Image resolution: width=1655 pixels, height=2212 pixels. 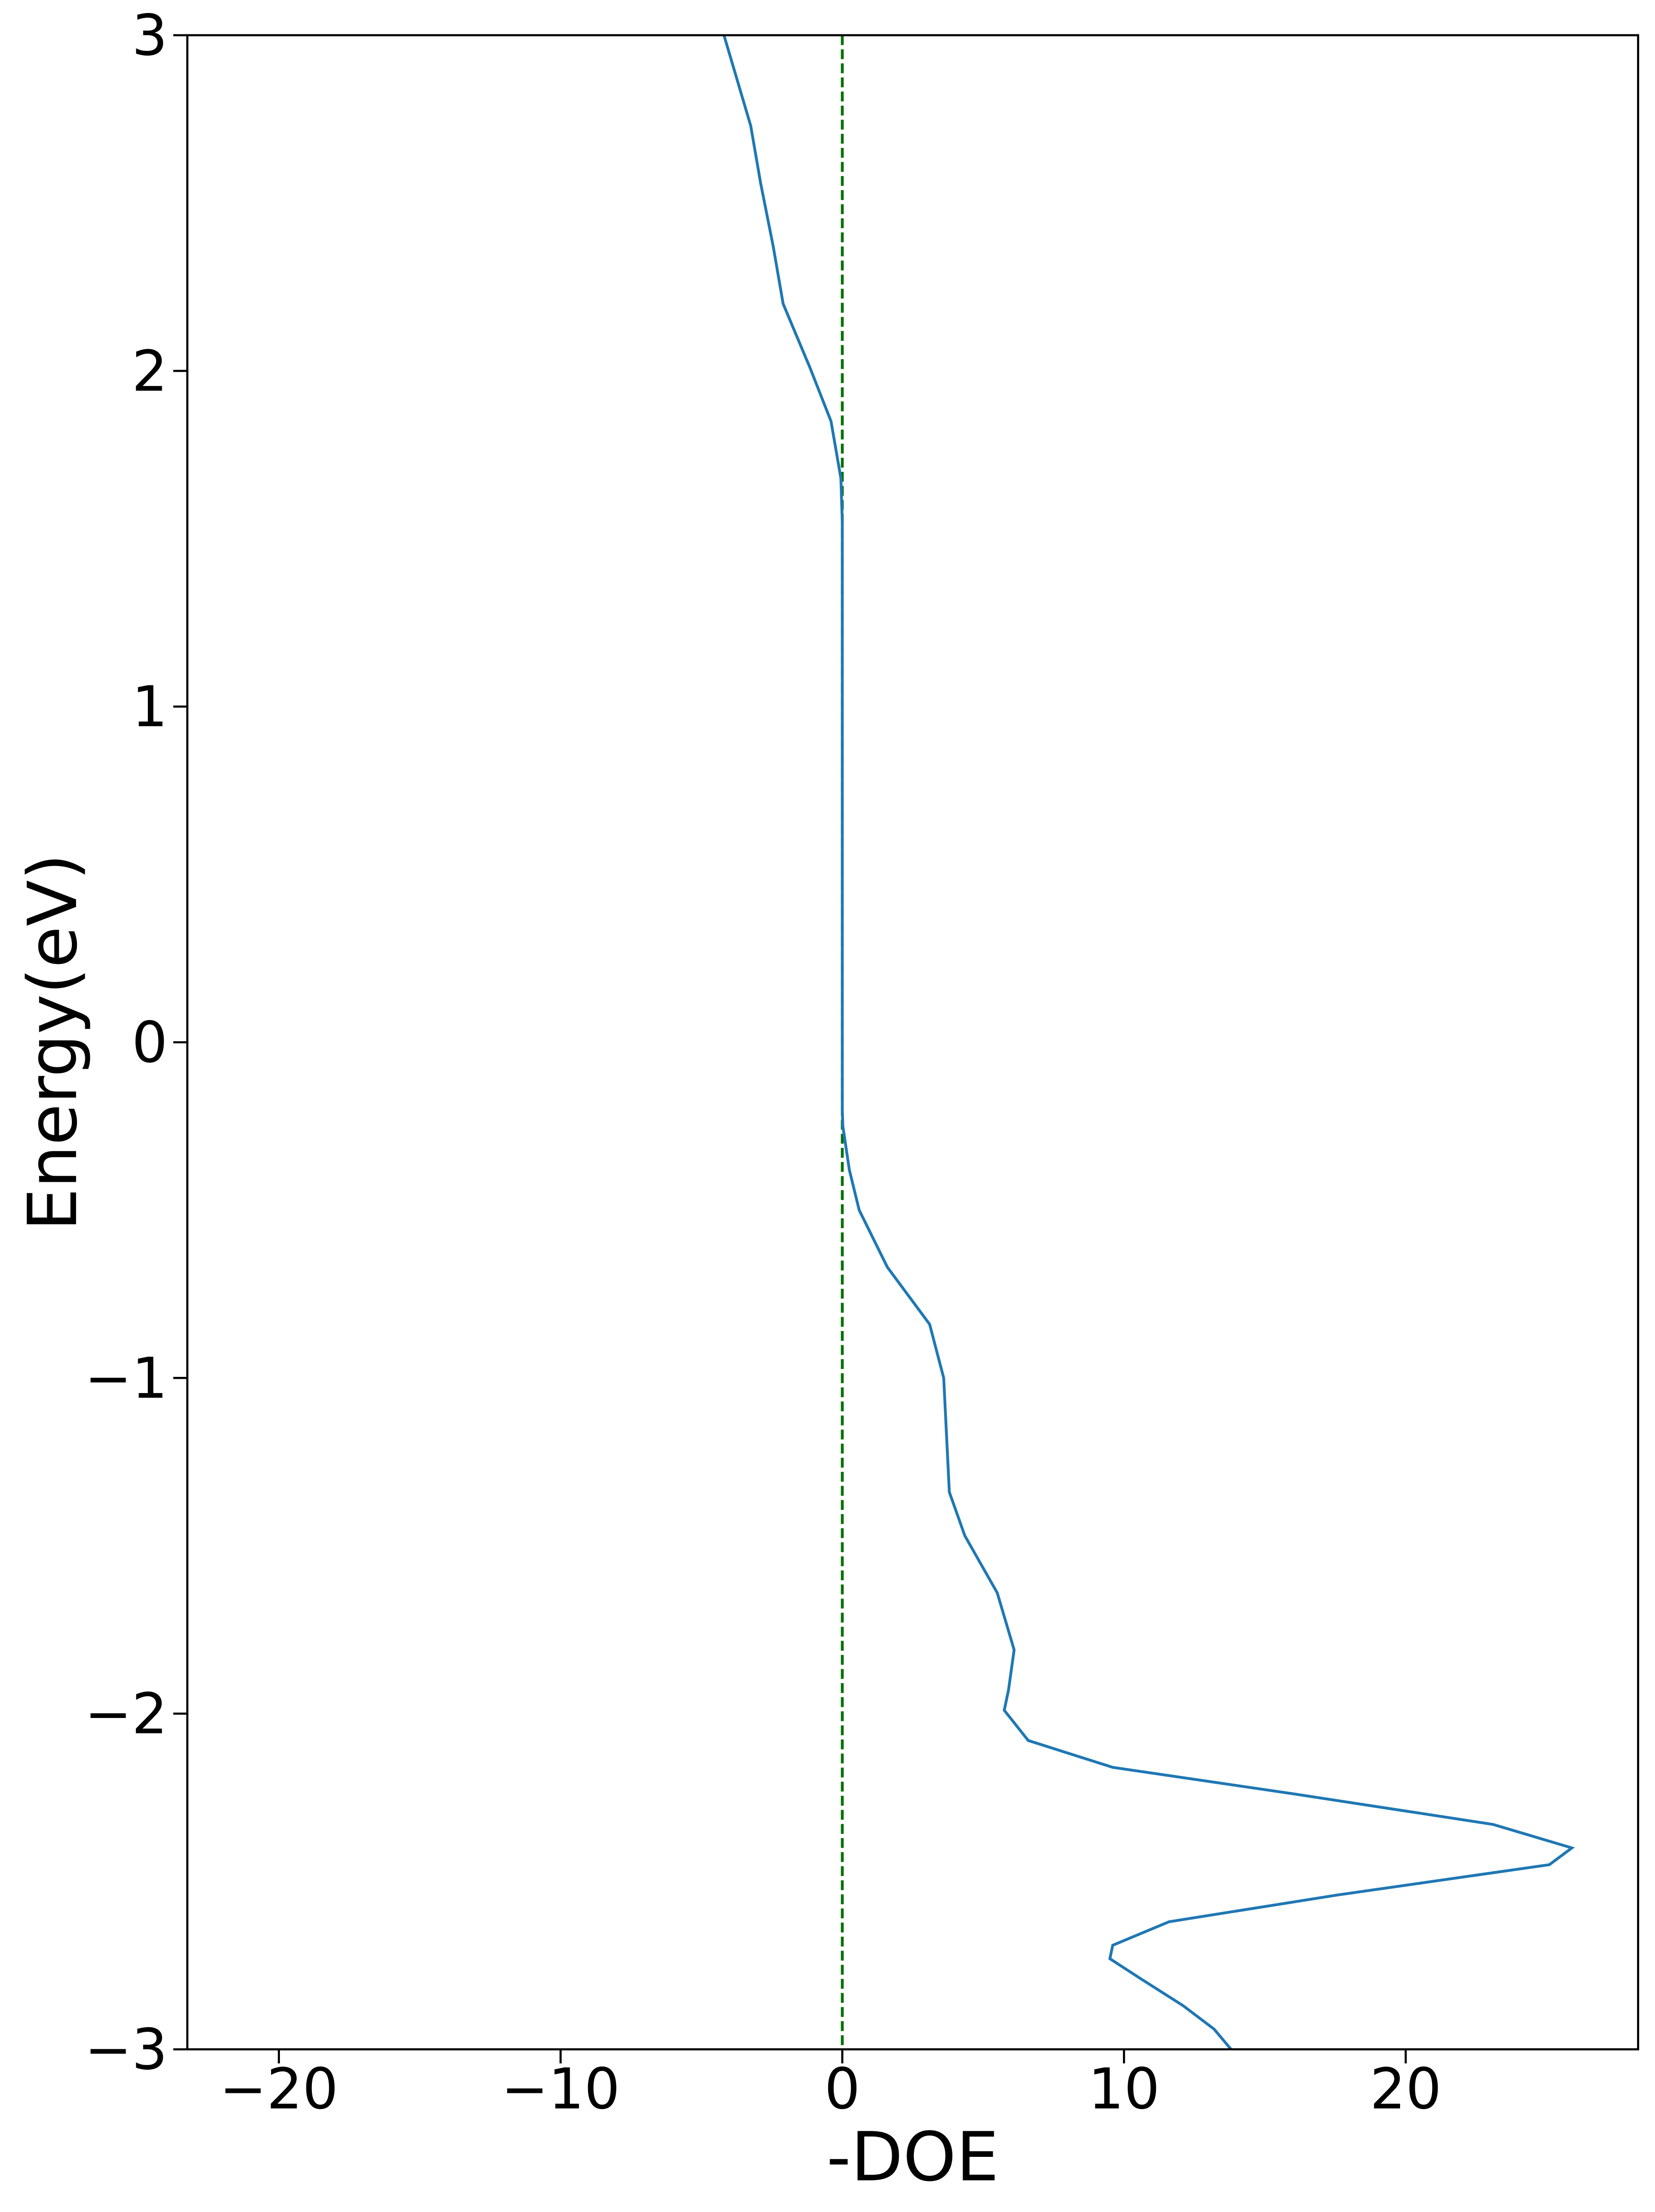 I want to click on y-tick-label: −3, so click(x=125, y=2050).